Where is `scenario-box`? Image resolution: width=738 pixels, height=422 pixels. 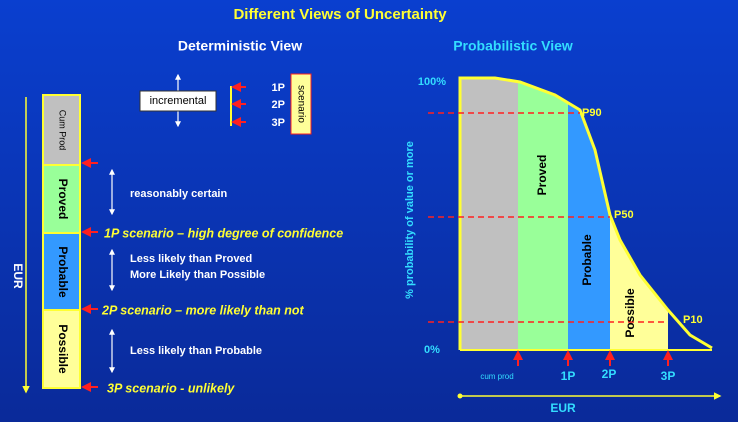 scenario-box is located at coordinates (301, 104).